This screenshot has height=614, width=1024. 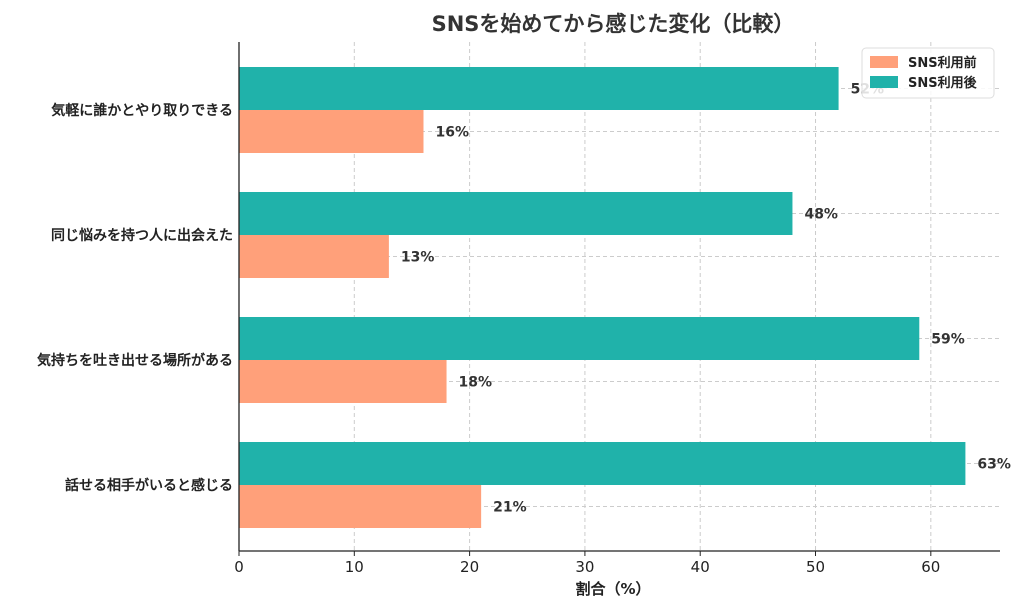 What do you see at coordinates (928, 73) in the screenshot?
I see `legend: SNS利用前 SNS利用後` at bounding box center [928, 73].